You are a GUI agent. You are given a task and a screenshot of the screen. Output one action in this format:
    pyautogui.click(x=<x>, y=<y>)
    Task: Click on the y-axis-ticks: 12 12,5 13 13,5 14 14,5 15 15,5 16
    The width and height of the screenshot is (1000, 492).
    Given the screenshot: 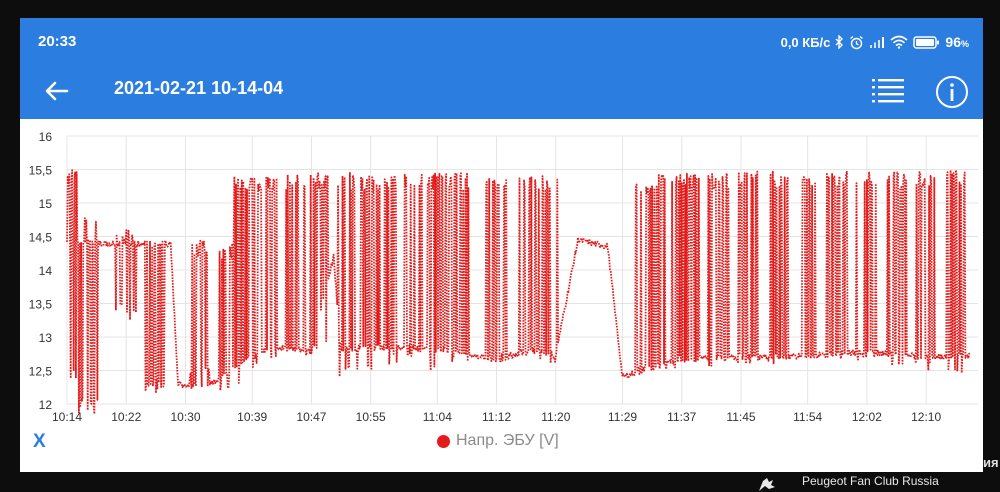 What is the action you would take?
    pyautogui.click(x=41, y=271)
    